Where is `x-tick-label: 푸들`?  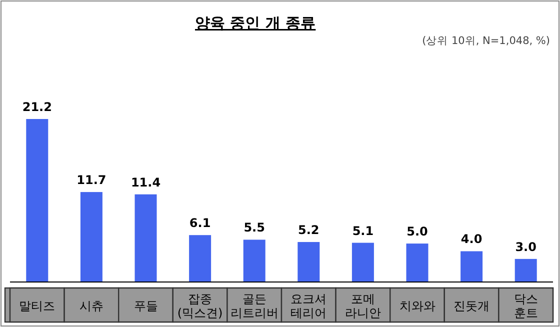 x-tick-label: 푸들 is located at coordinates (146, 306).